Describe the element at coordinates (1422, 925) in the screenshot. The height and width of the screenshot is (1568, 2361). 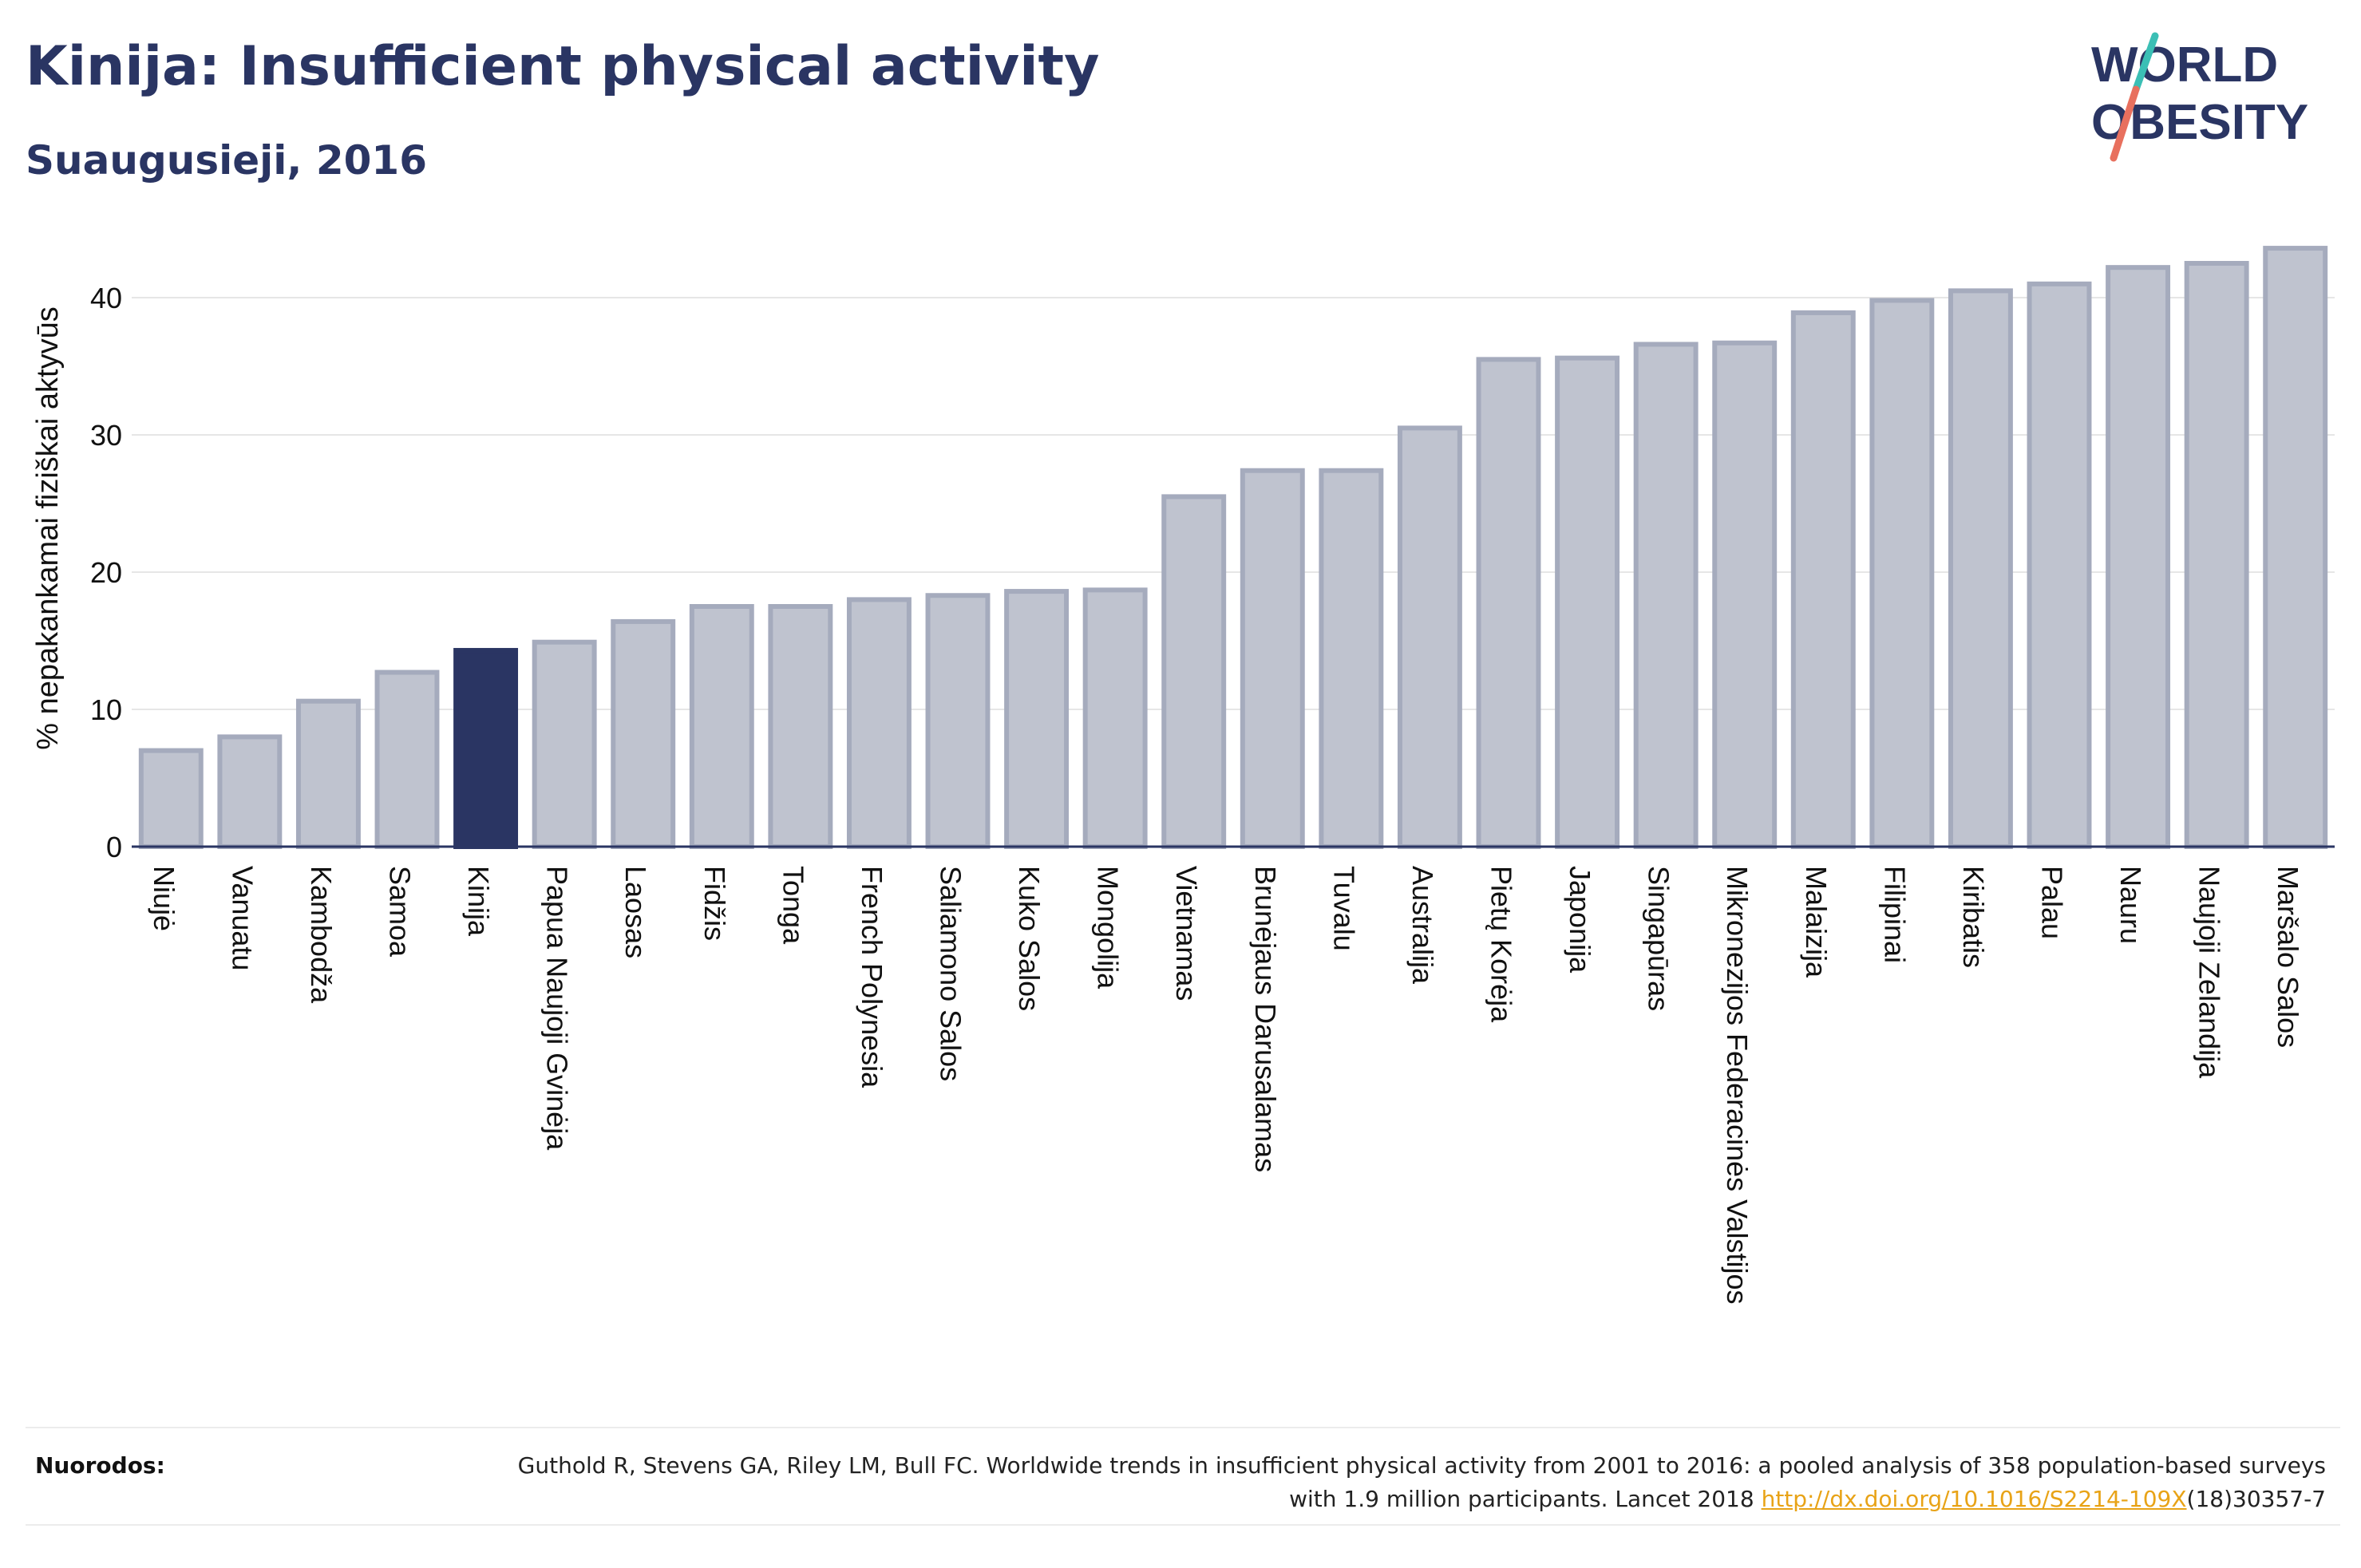
I see `x-tick-label: Australija` at that location.